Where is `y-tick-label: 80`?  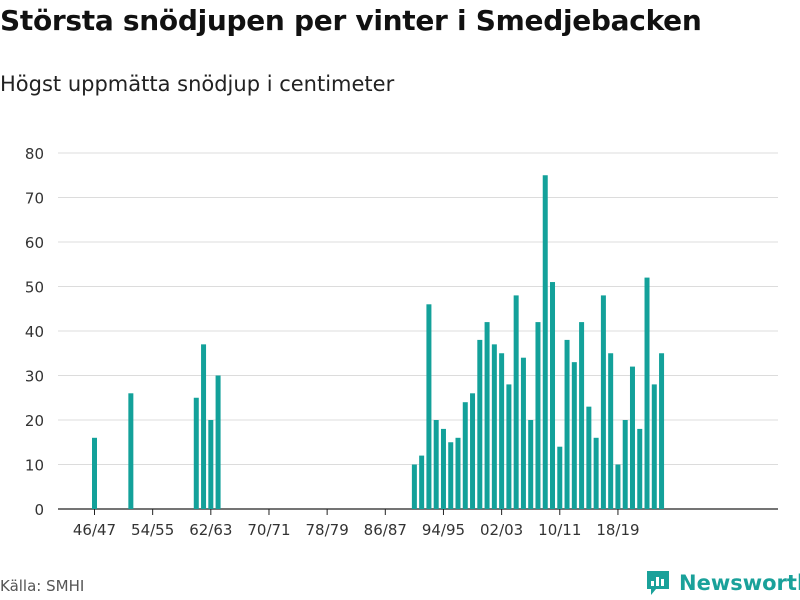 y-tick-label: 80 is located at coordinates (34, 154).